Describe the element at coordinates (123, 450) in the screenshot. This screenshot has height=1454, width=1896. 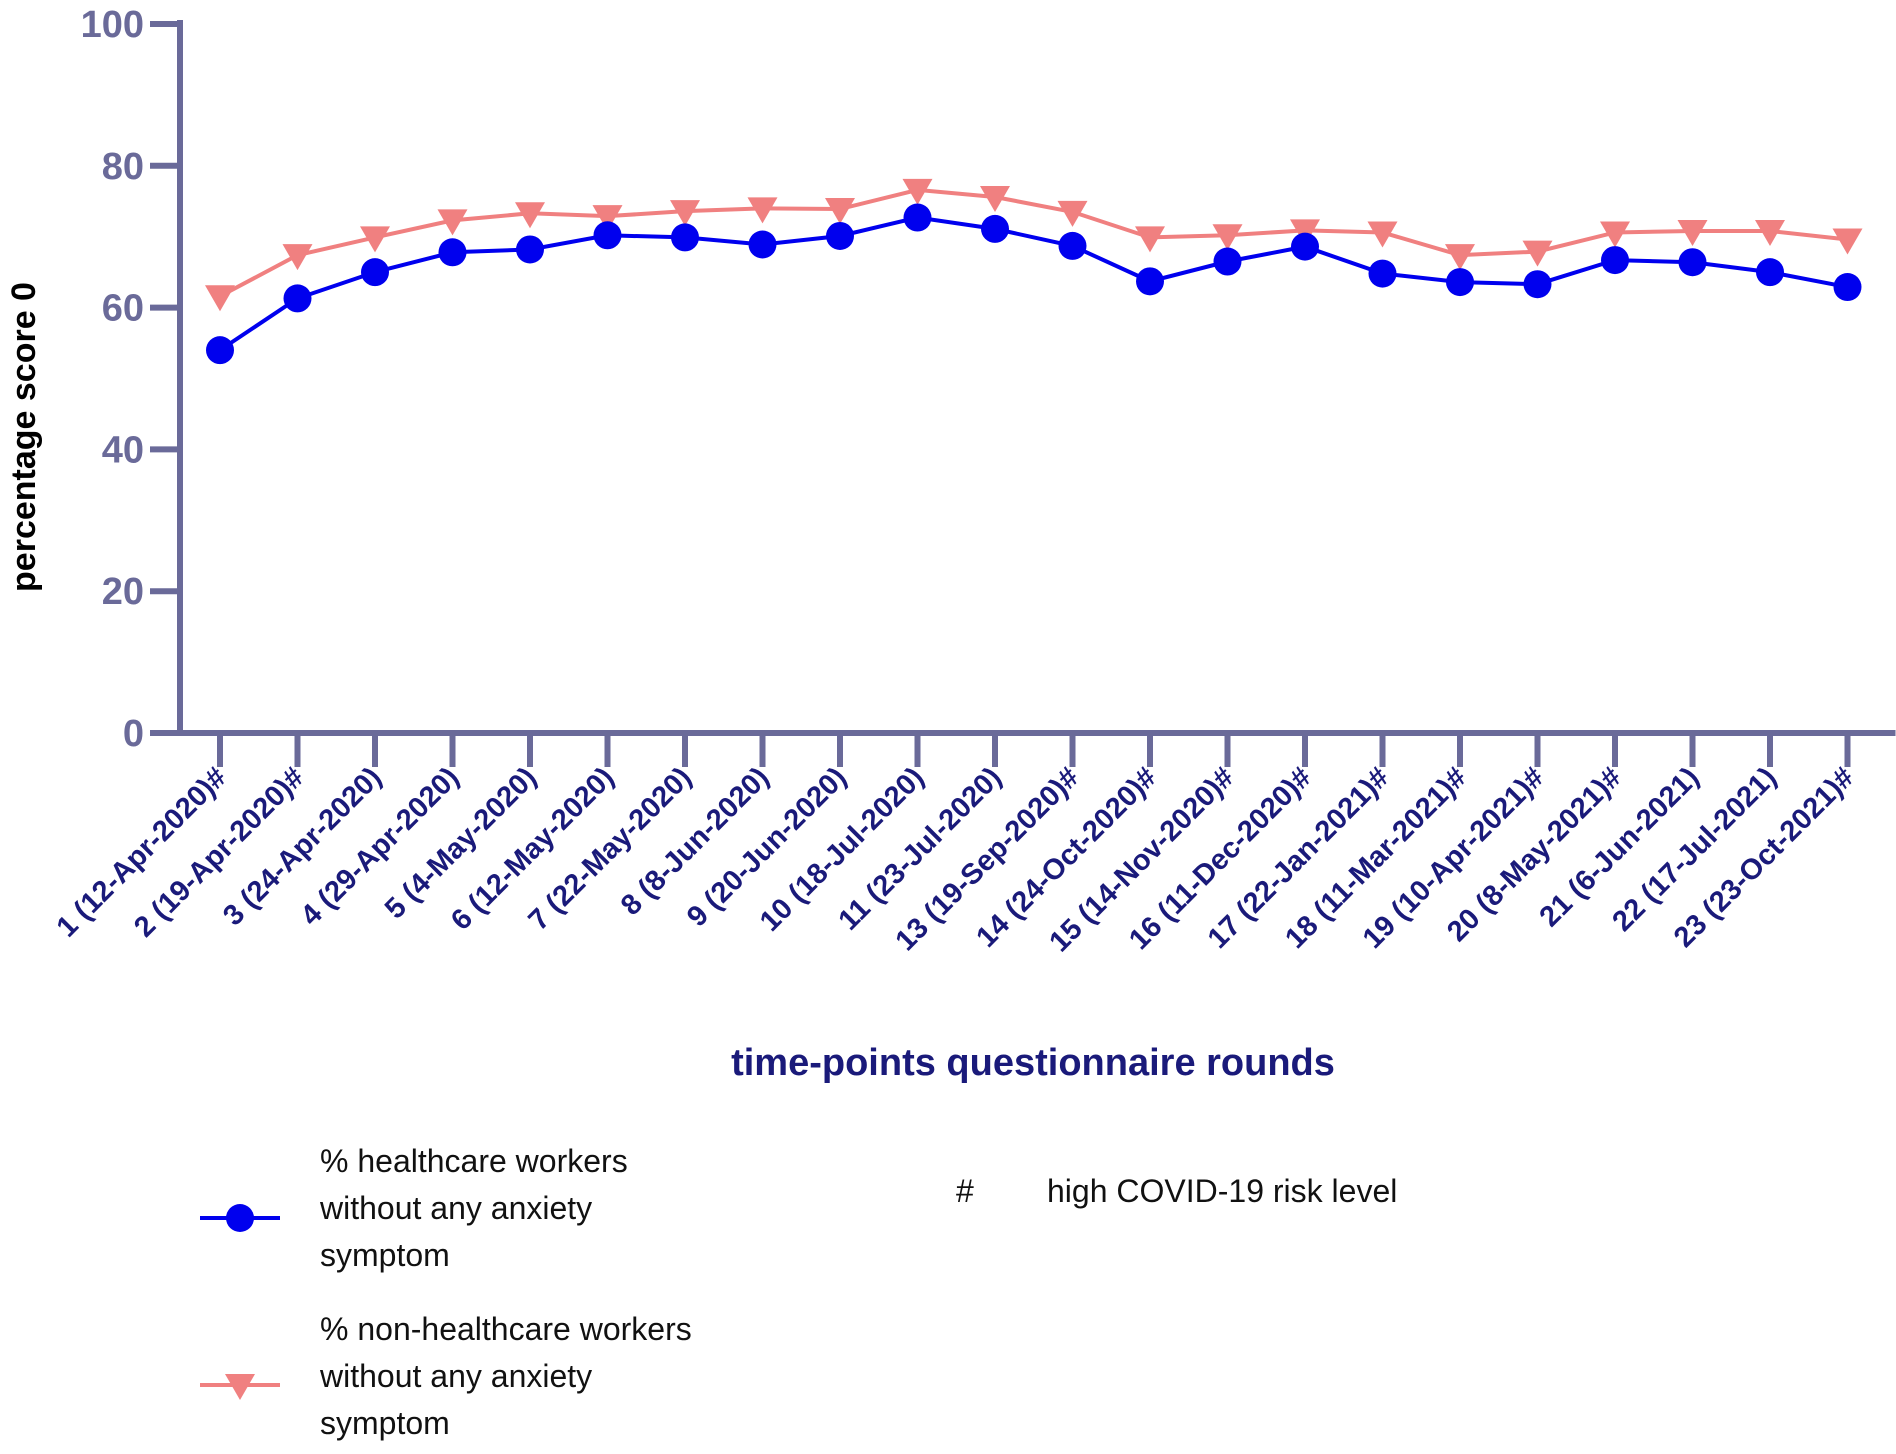
I see `y-tick-label: 40` at that location.